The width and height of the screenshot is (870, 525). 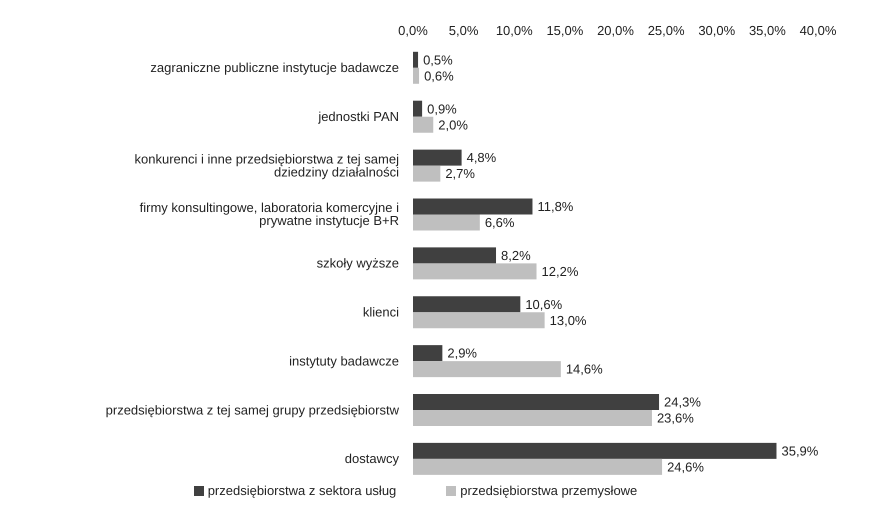 I want to click on legend-label: przedsiębiorstwa przemysłowe, so click(x=549, y=490).